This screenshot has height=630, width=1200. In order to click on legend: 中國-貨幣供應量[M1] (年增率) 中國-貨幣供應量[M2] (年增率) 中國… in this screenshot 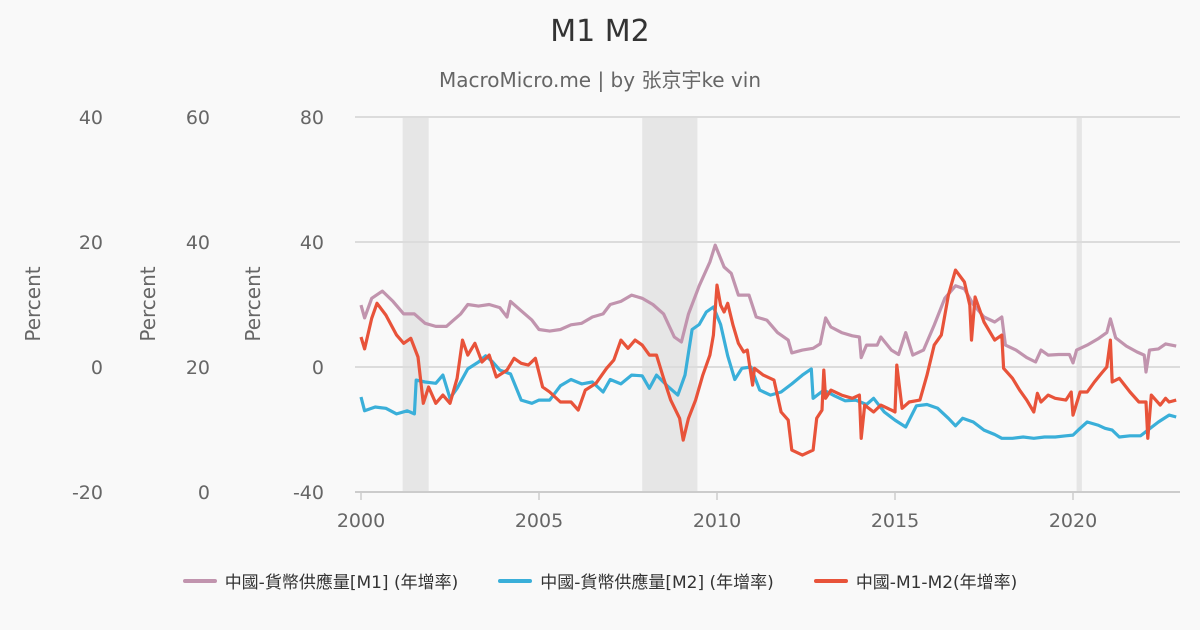, I will do `click(600, 580)`.